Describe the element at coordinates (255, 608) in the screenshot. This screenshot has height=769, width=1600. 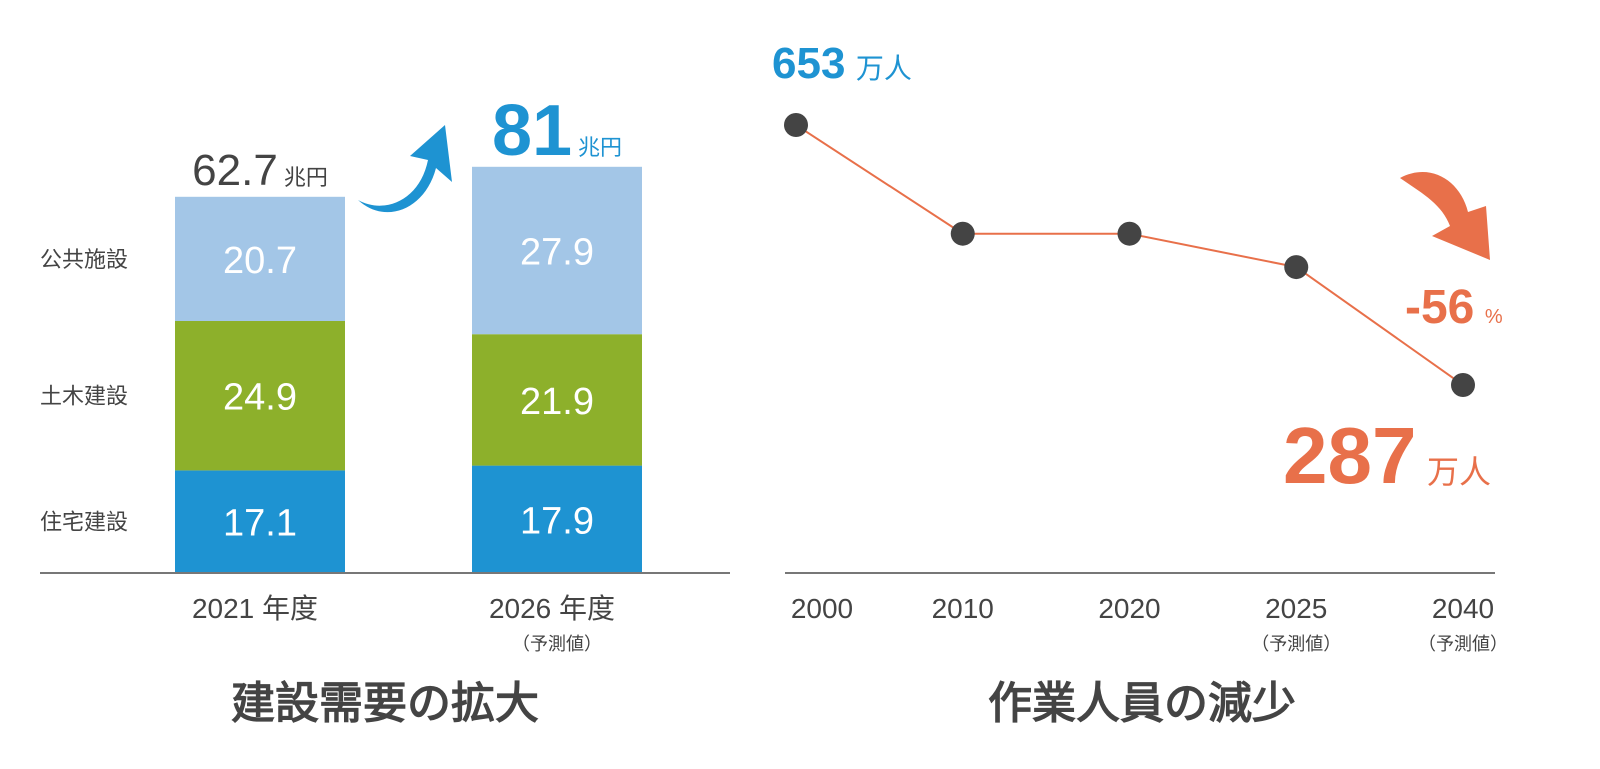
I see `x-tick-label: 2021 年度` at that location.